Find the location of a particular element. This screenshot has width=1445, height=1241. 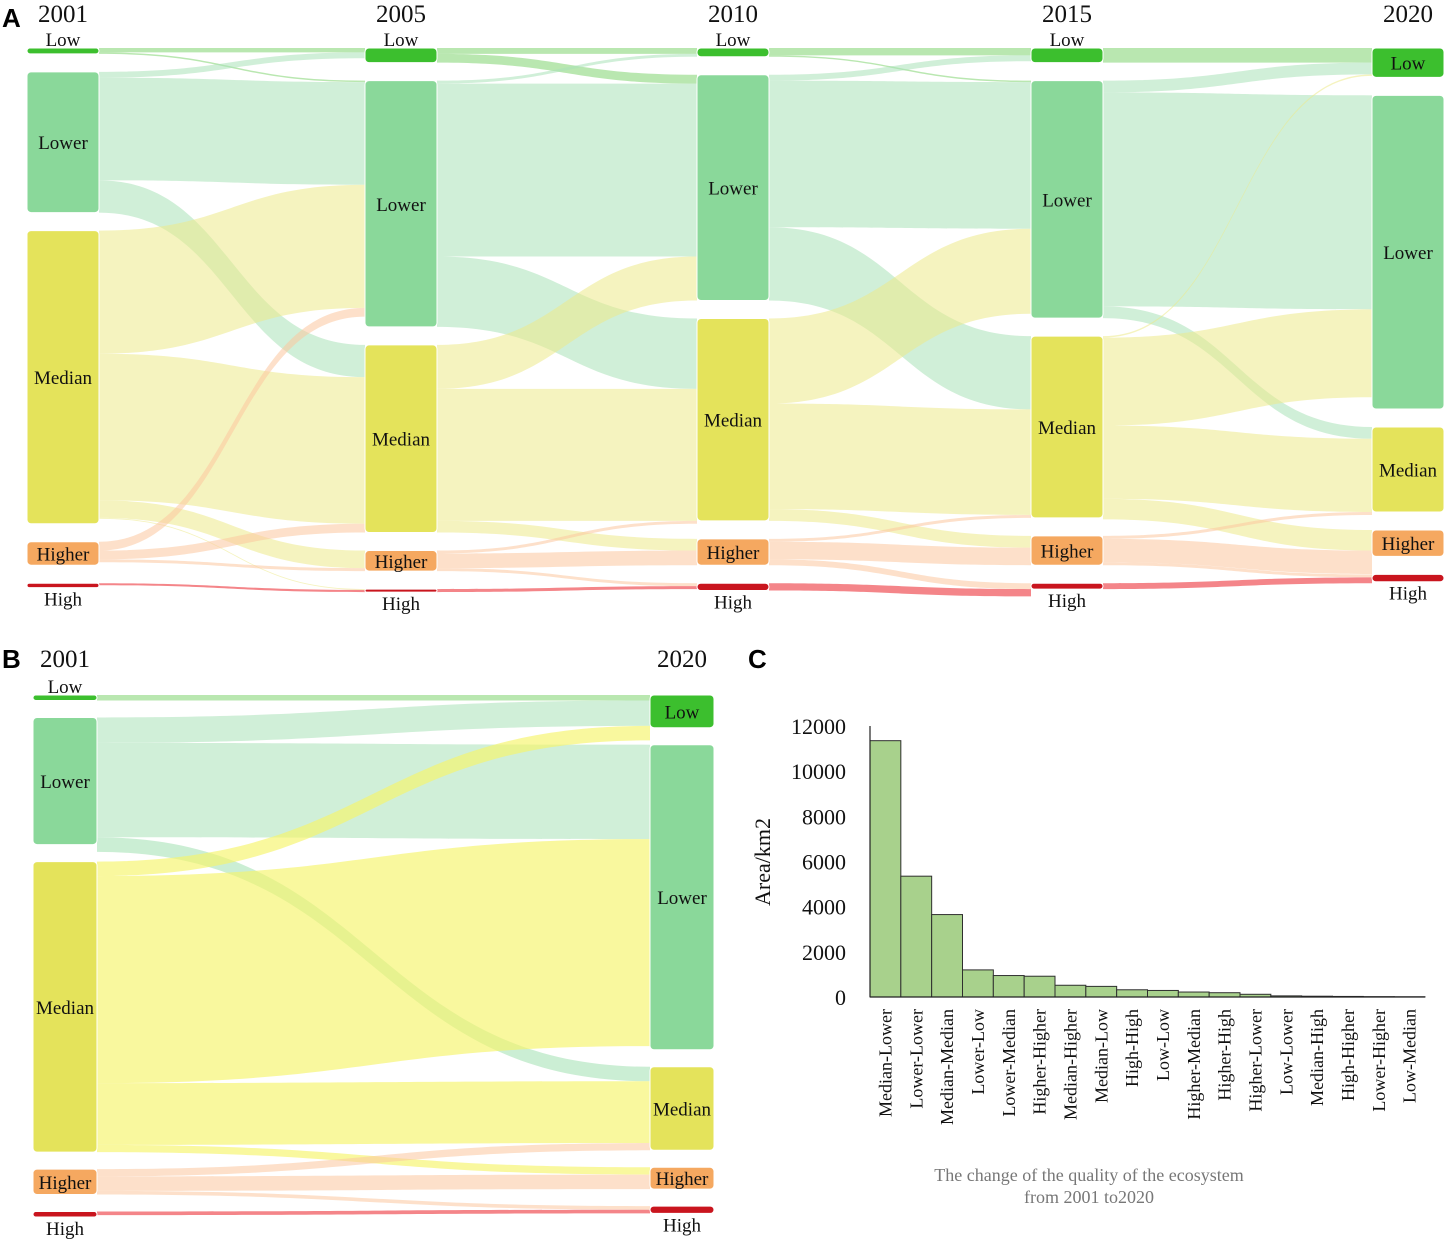

sankey-a-node-label-2015-low: Low is located at coordinates (1067, 40).